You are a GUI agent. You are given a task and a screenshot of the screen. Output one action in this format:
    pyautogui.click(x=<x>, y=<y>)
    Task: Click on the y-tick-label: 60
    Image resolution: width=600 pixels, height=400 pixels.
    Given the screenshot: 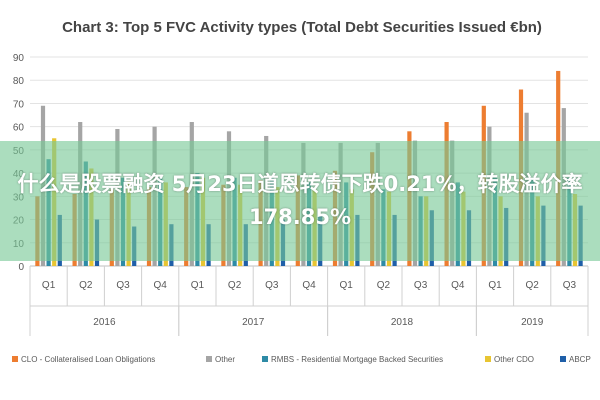 What is the action you would take?
    pyautogui.click(x=19, y=128)
    